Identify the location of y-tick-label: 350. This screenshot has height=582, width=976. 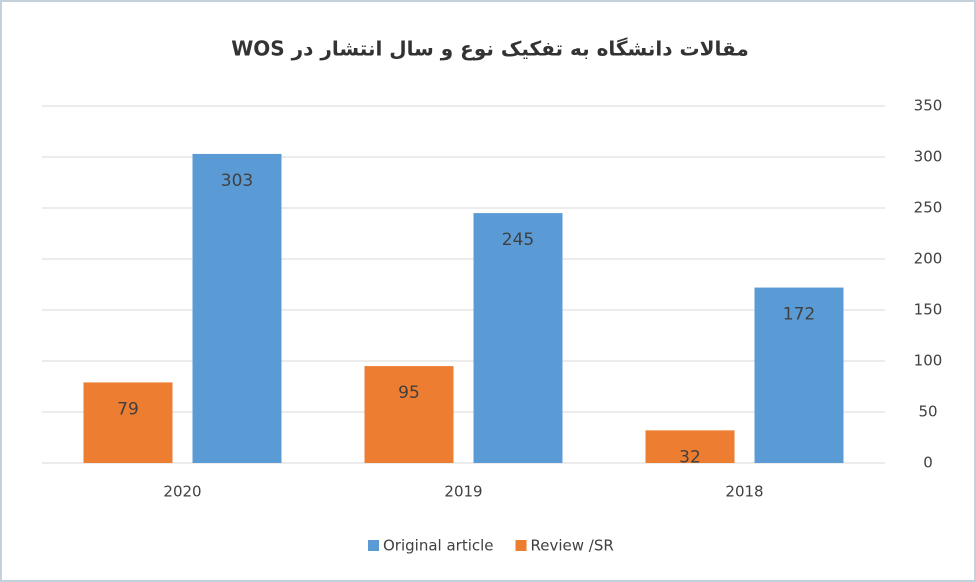
(928, 106).